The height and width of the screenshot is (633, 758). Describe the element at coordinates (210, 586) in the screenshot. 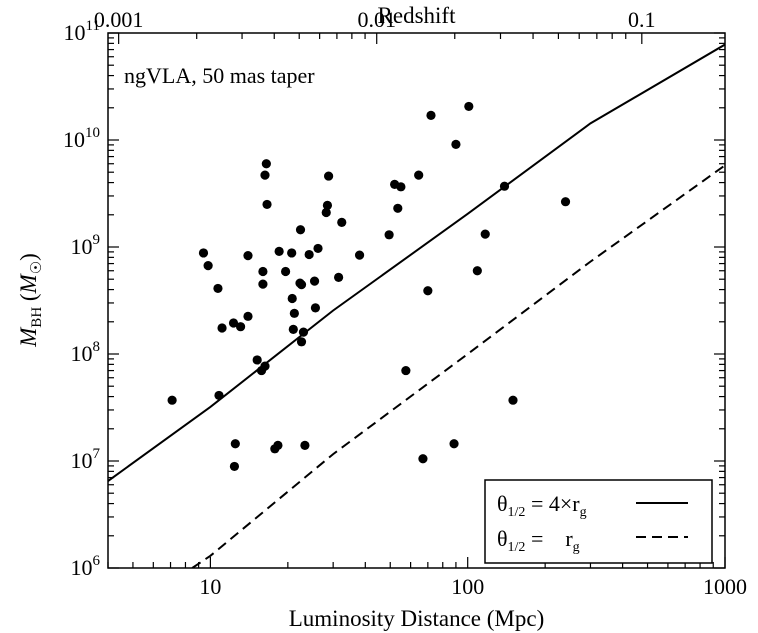

I see `x-tick-label: 10` at that location.